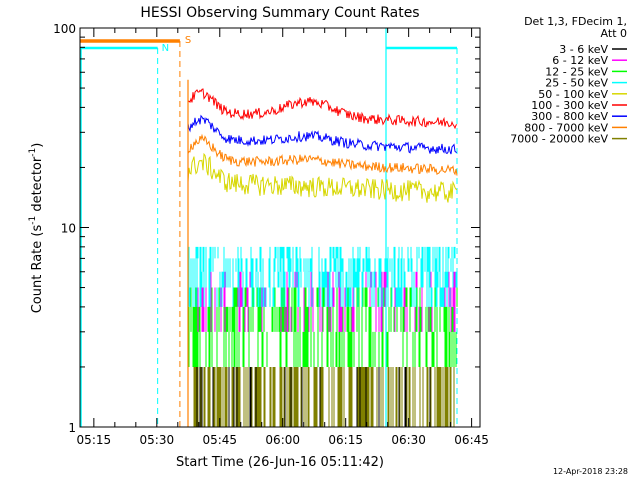 The width and height of the screenshot is (640, 485). I want to click on x-tick-label: 06:45, so click(471, 440).